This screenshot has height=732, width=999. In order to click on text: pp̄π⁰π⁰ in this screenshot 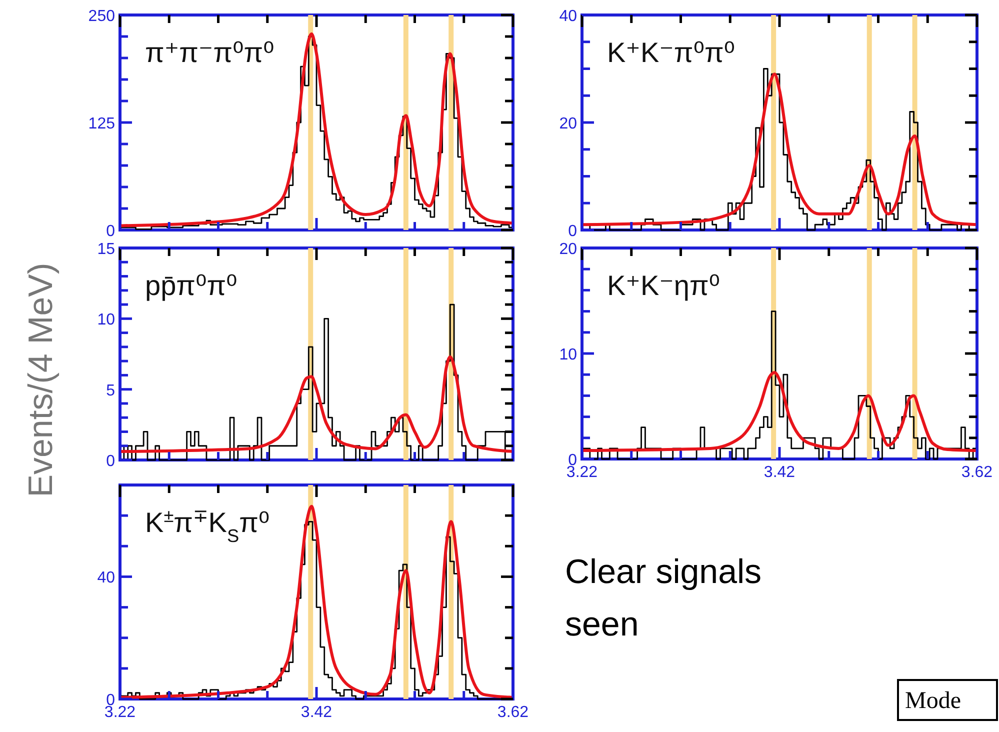, I will do `click(191, 285)`.